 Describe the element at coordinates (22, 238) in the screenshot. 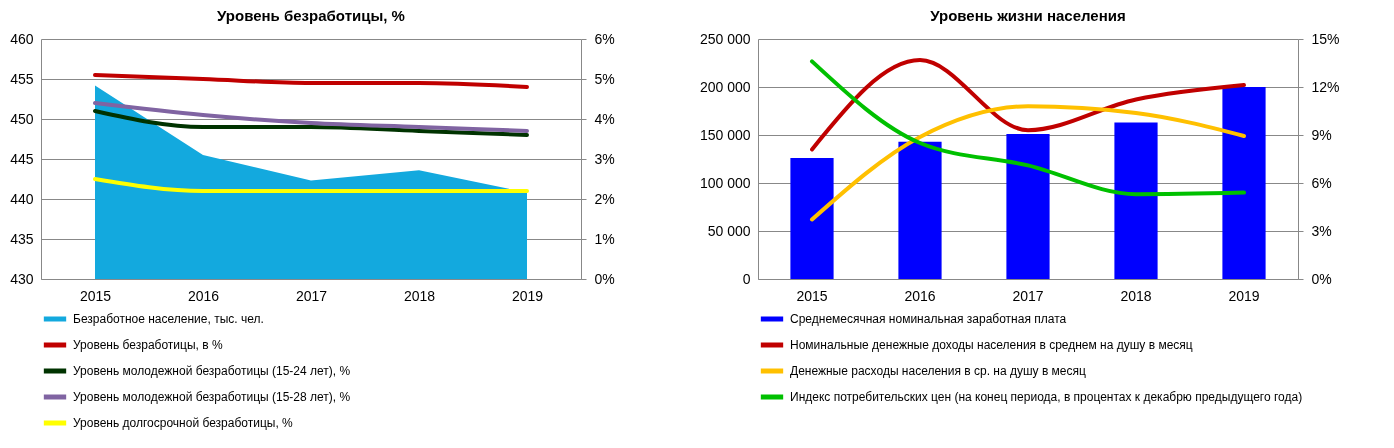

I see `y-tick-label: 435` at that location.